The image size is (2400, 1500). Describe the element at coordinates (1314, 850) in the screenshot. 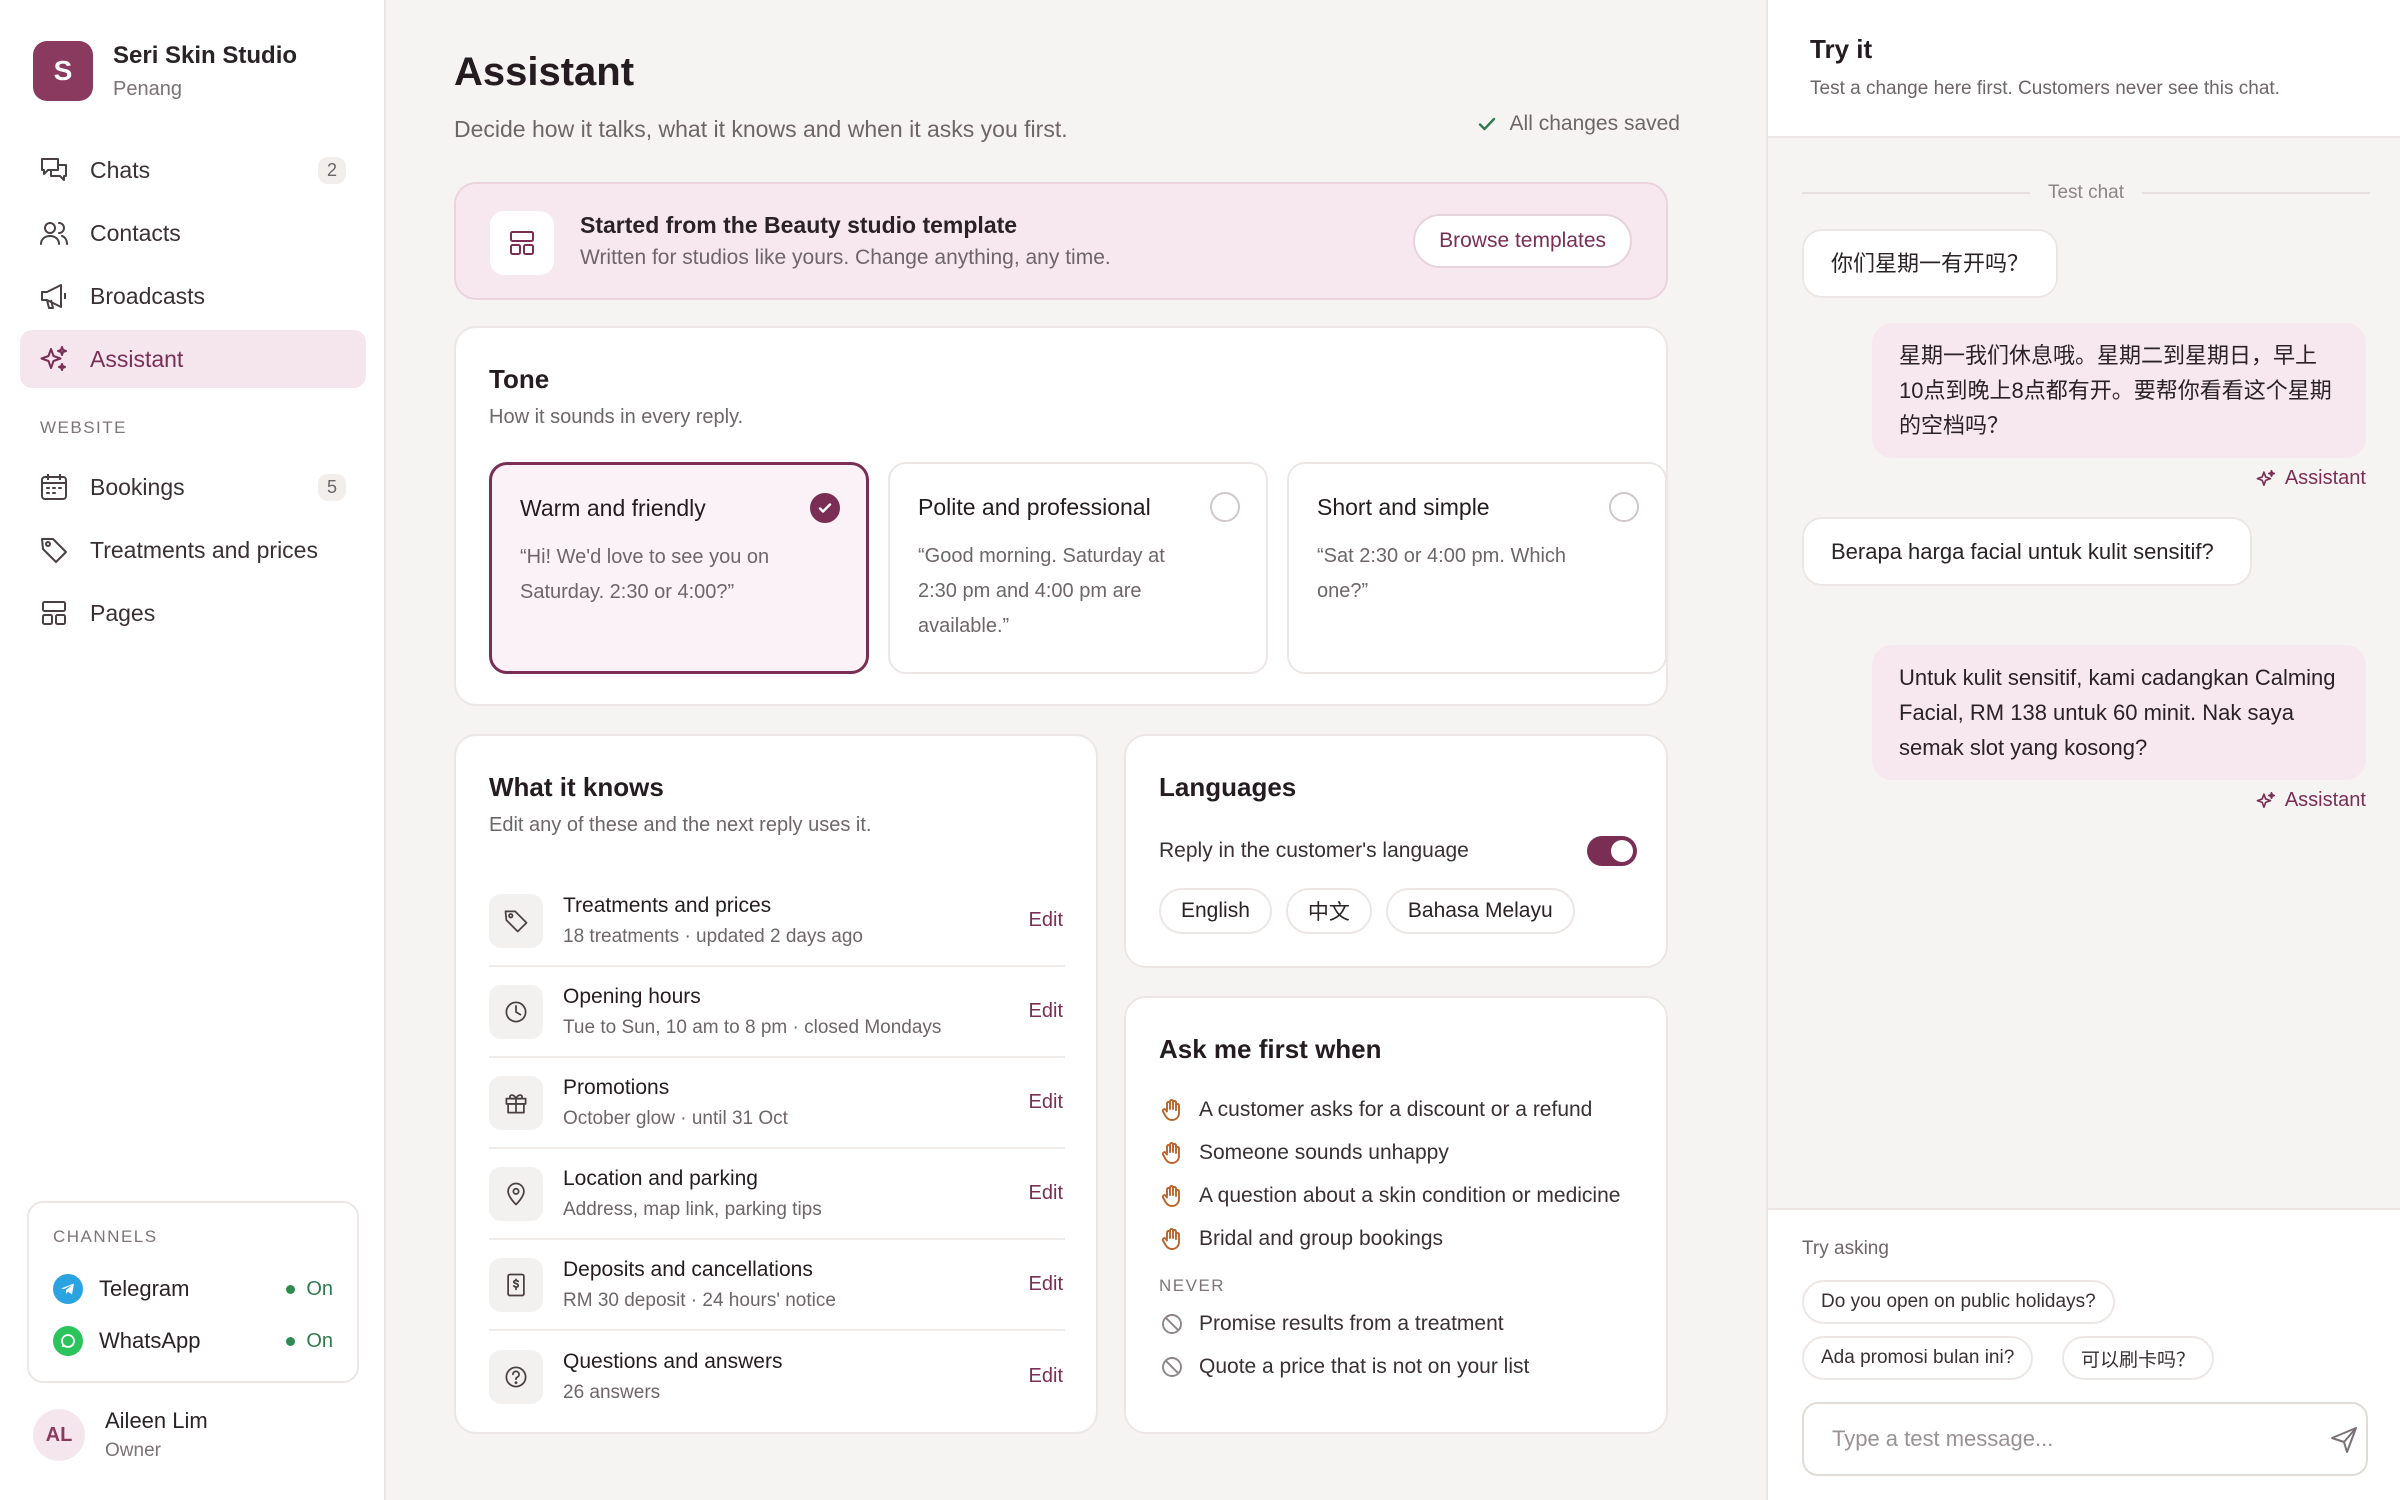

I see `language-toggle-label: Reply in the customer's language` at that location.